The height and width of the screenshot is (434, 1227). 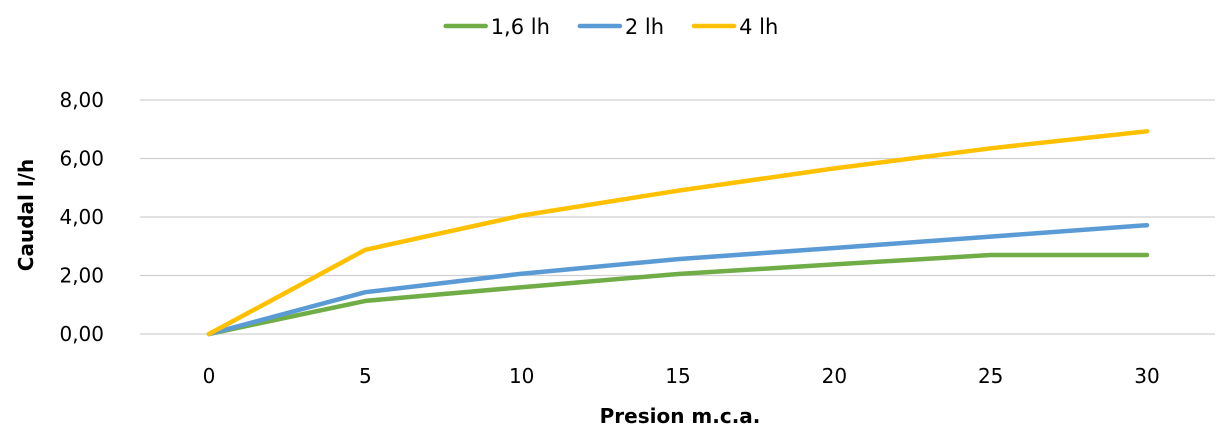 I want to click on legend-item: 4 lh, so click(x=734, y=27).